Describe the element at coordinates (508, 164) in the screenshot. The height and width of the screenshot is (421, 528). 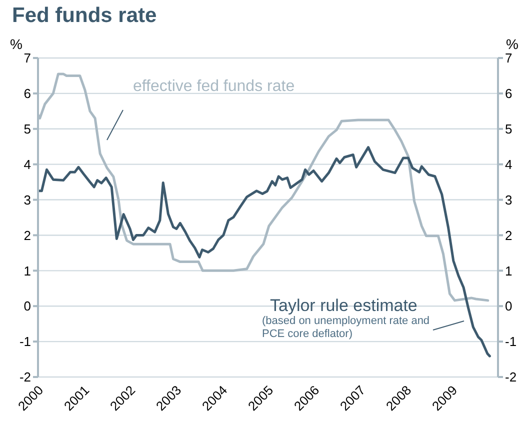
I see `y2-tick-label: 4` at that location.